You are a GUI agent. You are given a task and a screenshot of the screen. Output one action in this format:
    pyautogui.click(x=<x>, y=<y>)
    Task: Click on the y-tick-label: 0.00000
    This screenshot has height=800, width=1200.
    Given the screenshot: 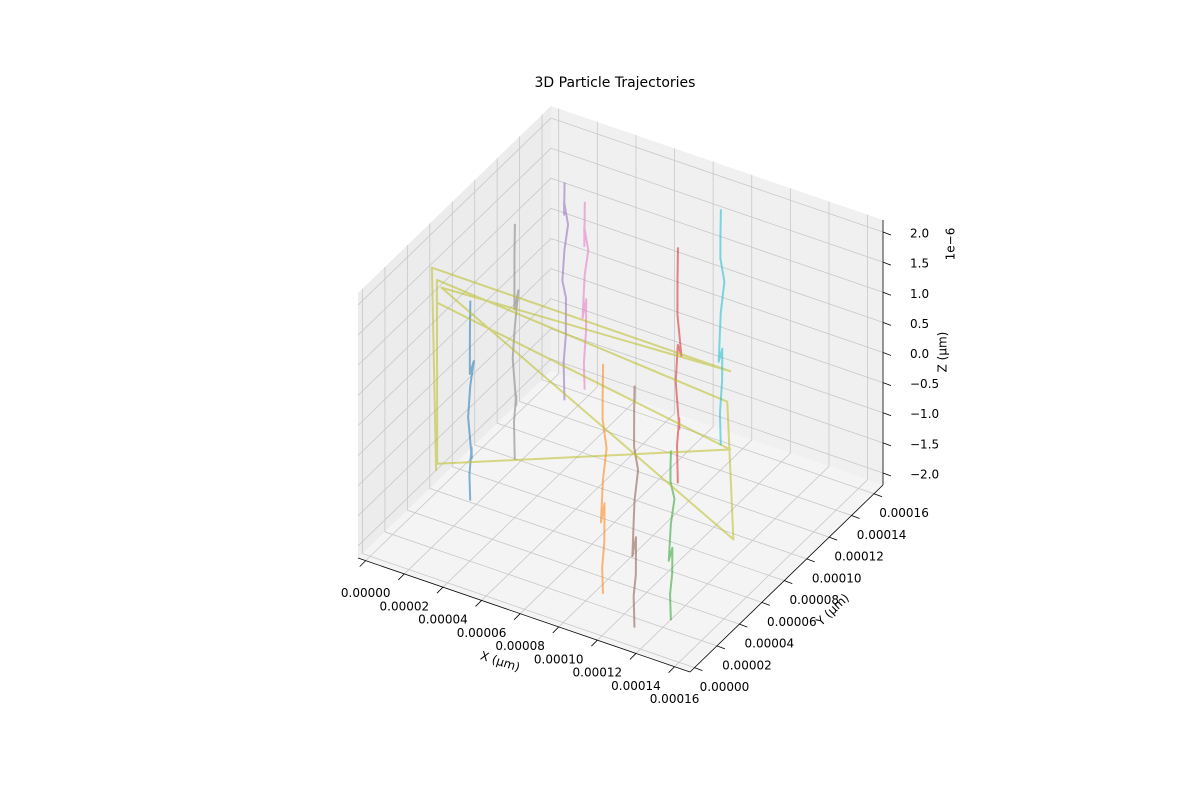 What is the action you would take?
    pyautogui.click(x=725, y=687)
    